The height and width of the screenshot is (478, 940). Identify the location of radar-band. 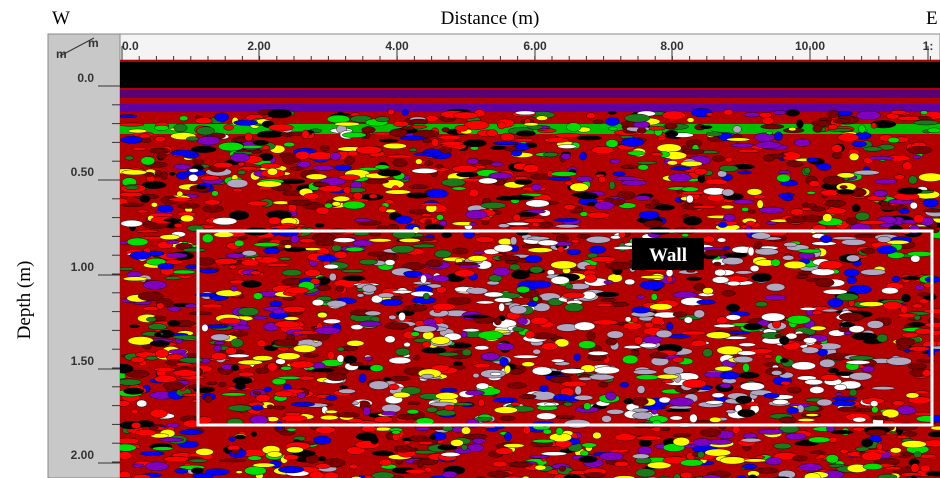
(530, 94).